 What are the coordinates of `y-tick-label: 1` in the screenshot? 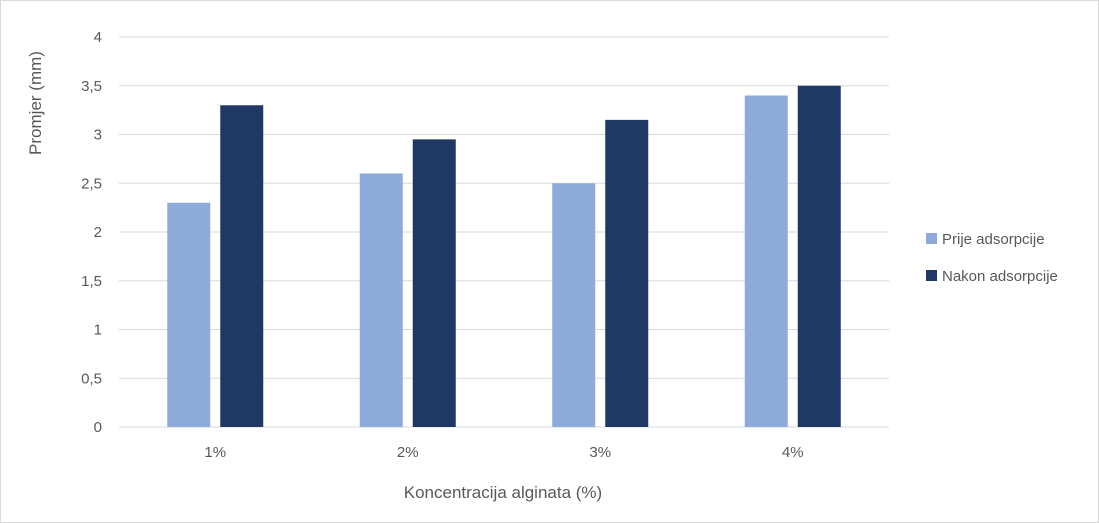 It's located at (98, 330).